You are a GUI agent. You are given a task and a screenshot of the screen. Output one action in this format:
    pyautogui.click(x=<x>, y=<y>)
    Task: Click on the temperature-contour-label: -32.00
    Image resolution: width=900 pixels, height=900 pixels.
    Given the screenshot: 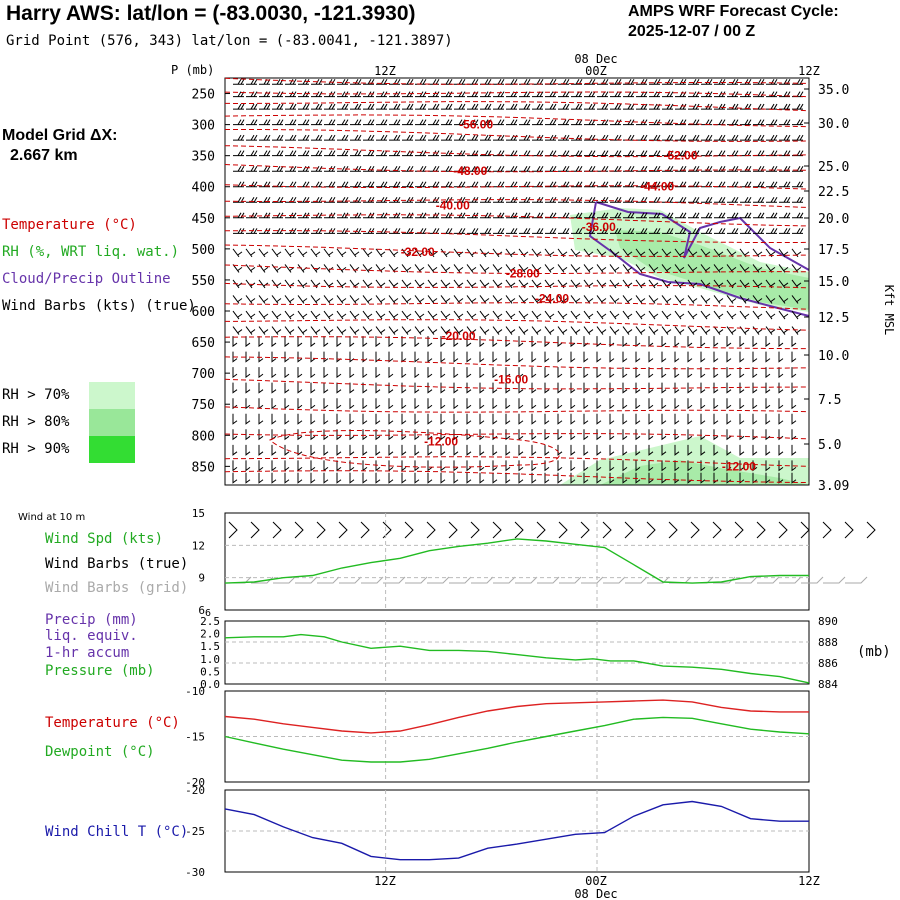 What is the action you would take?
    pyautogui.click(x=418, y=252)
    